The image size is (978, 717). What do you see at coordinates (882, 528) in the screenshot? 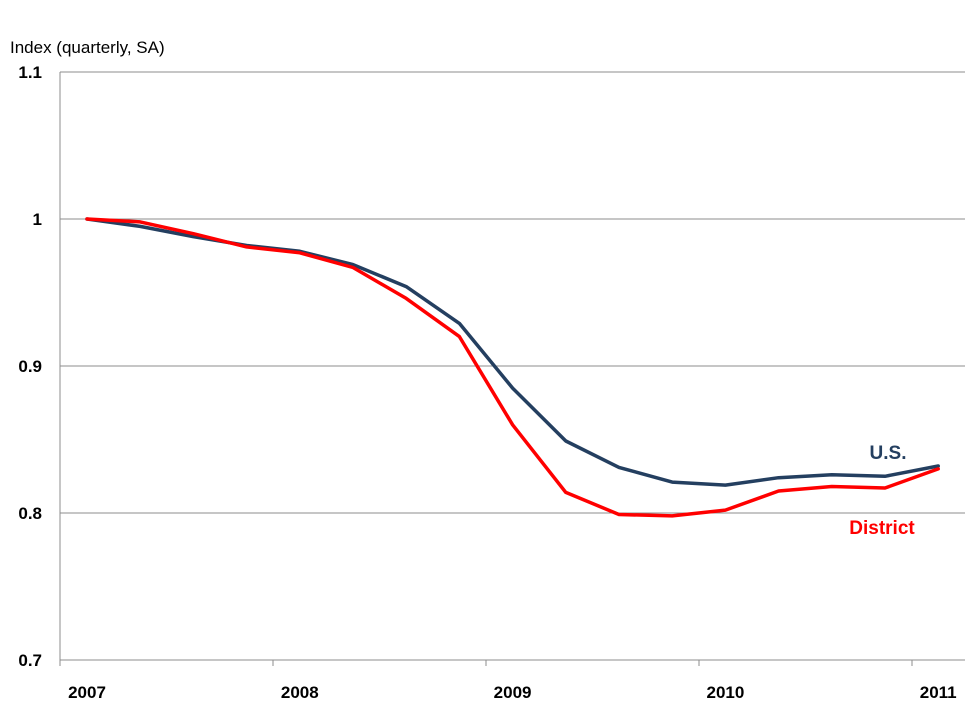
I see `series-label-district: District` at bounding box center [882, 528].